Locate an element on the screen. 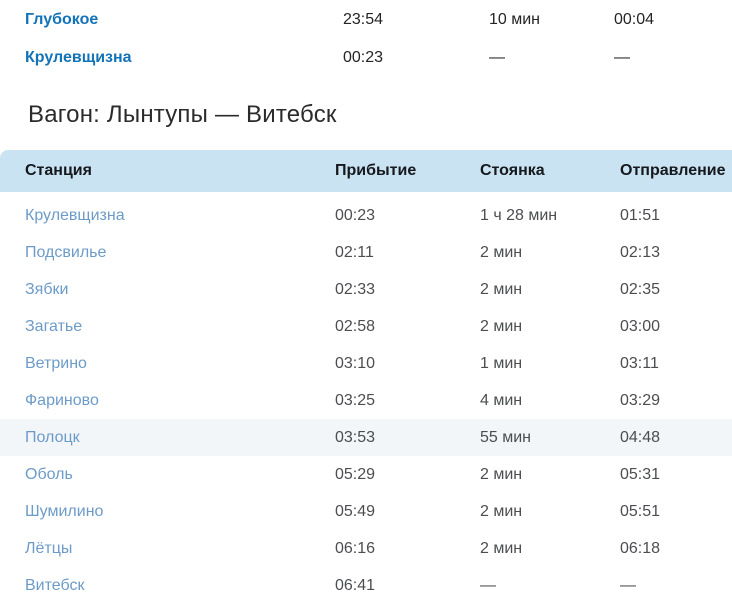 The width and height of the screenshot is (732, 608). departure-time: 00:04 is located at coordinates (634, 19).